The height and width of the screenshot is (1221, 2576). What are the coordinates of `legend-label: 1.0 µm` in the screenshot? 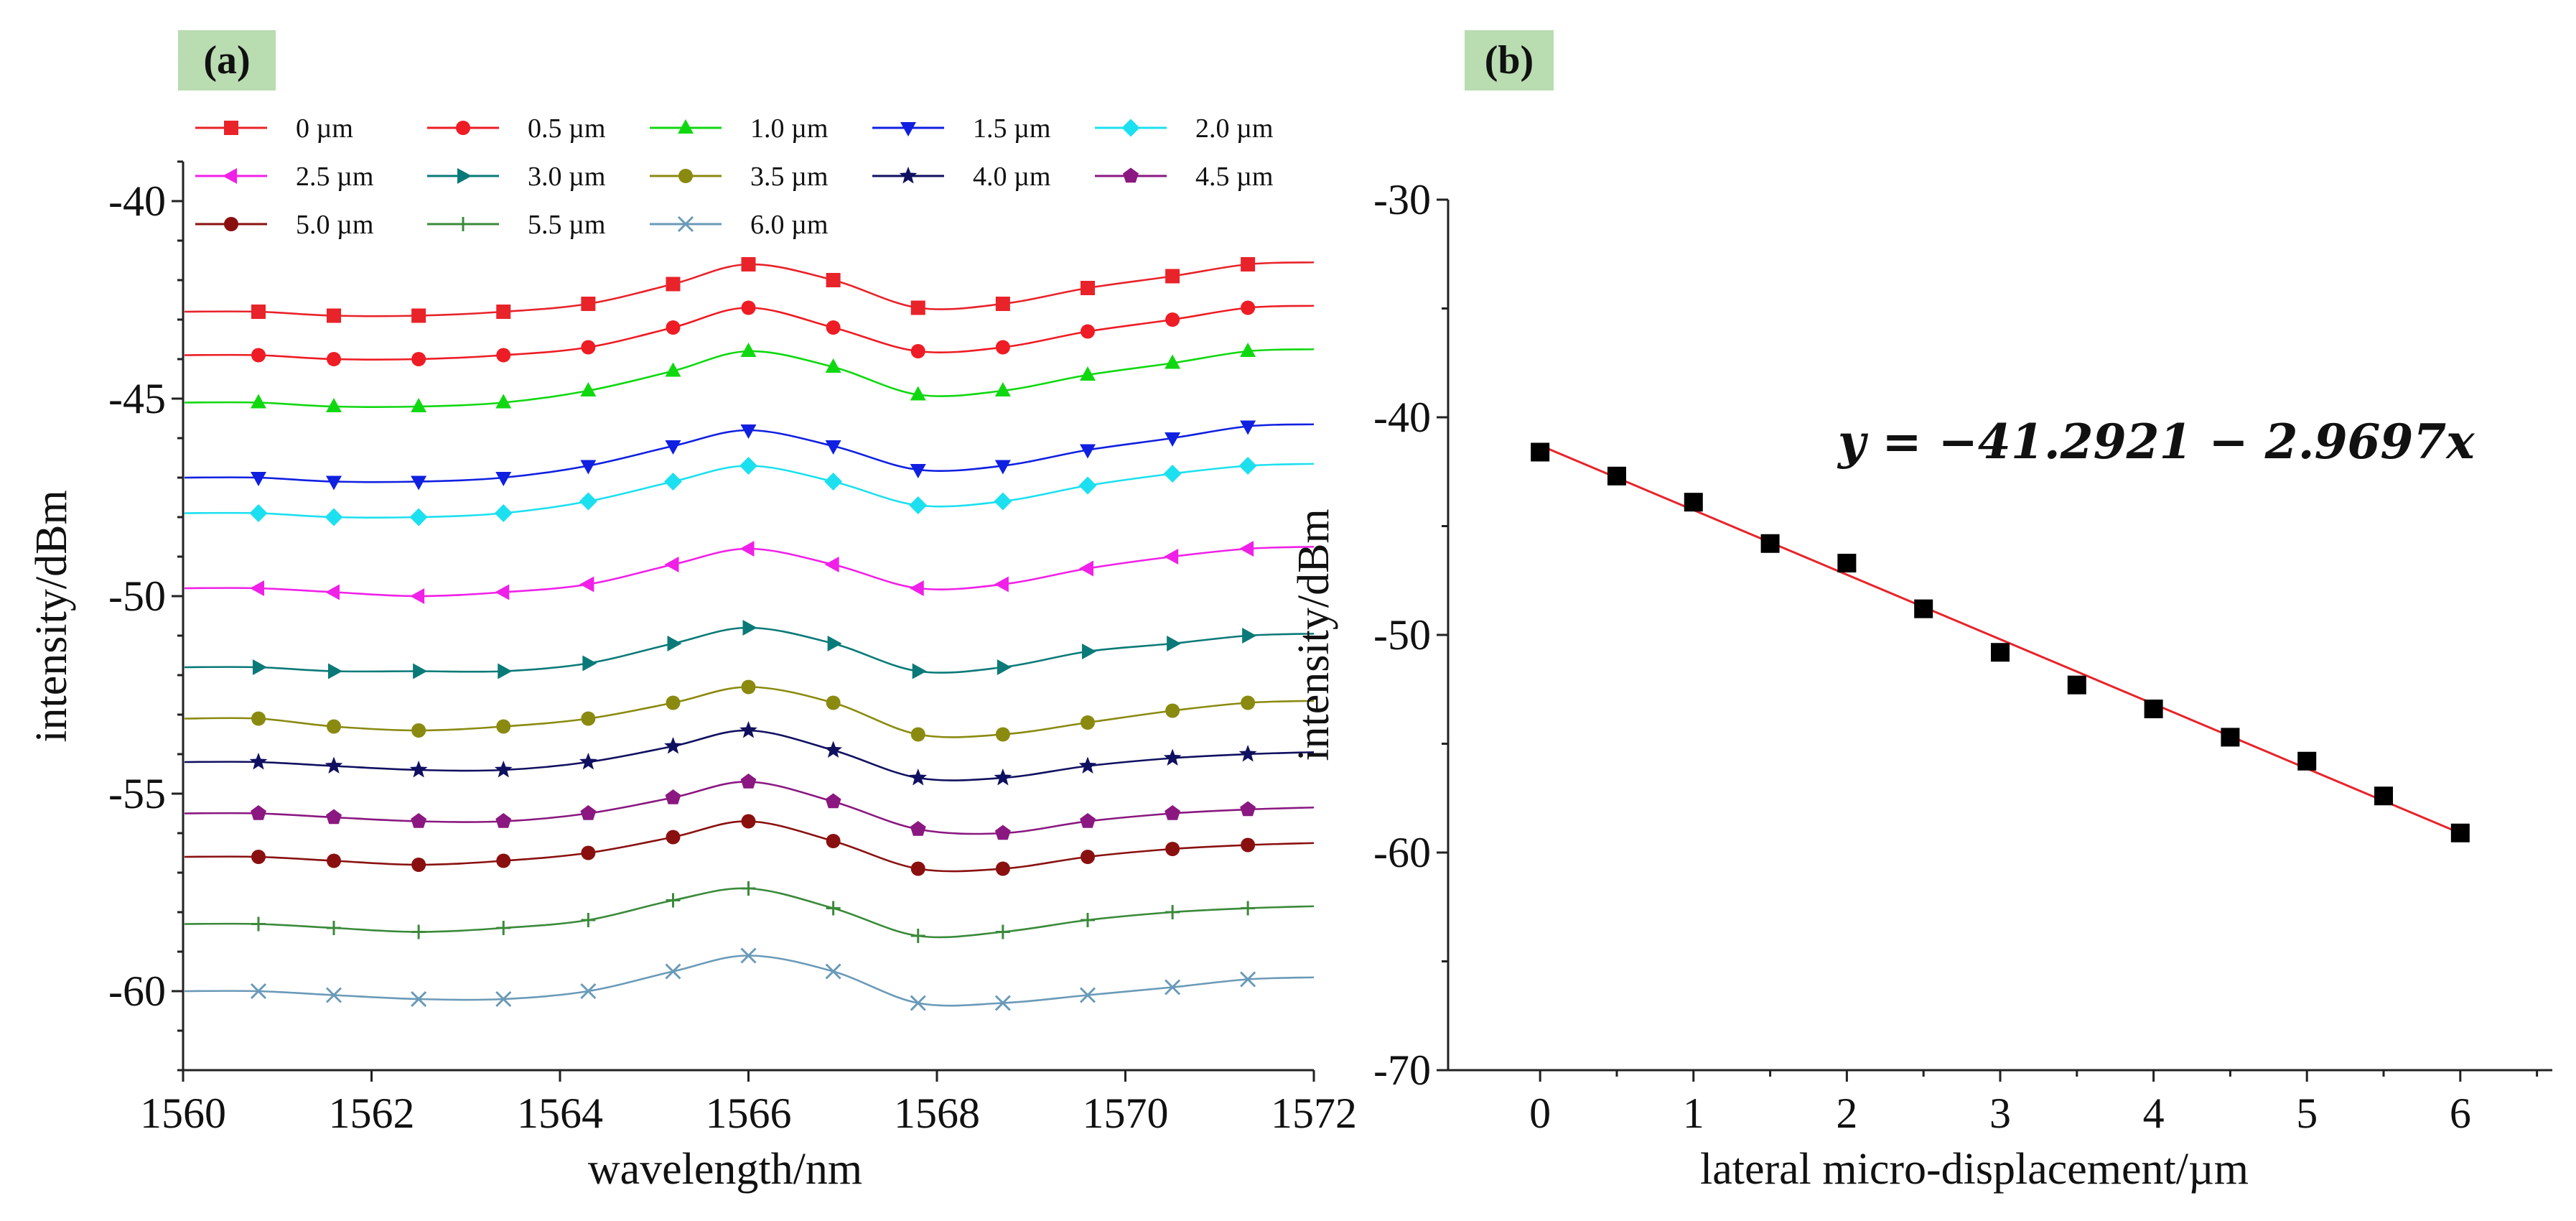 It's located at (789, 128).